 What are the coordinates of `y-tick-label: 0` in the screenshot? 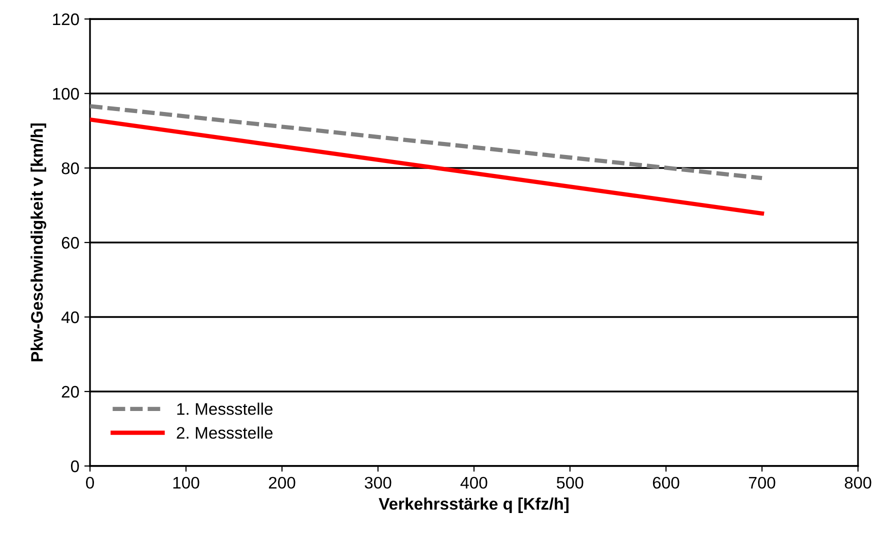 It's located at (74, 466).